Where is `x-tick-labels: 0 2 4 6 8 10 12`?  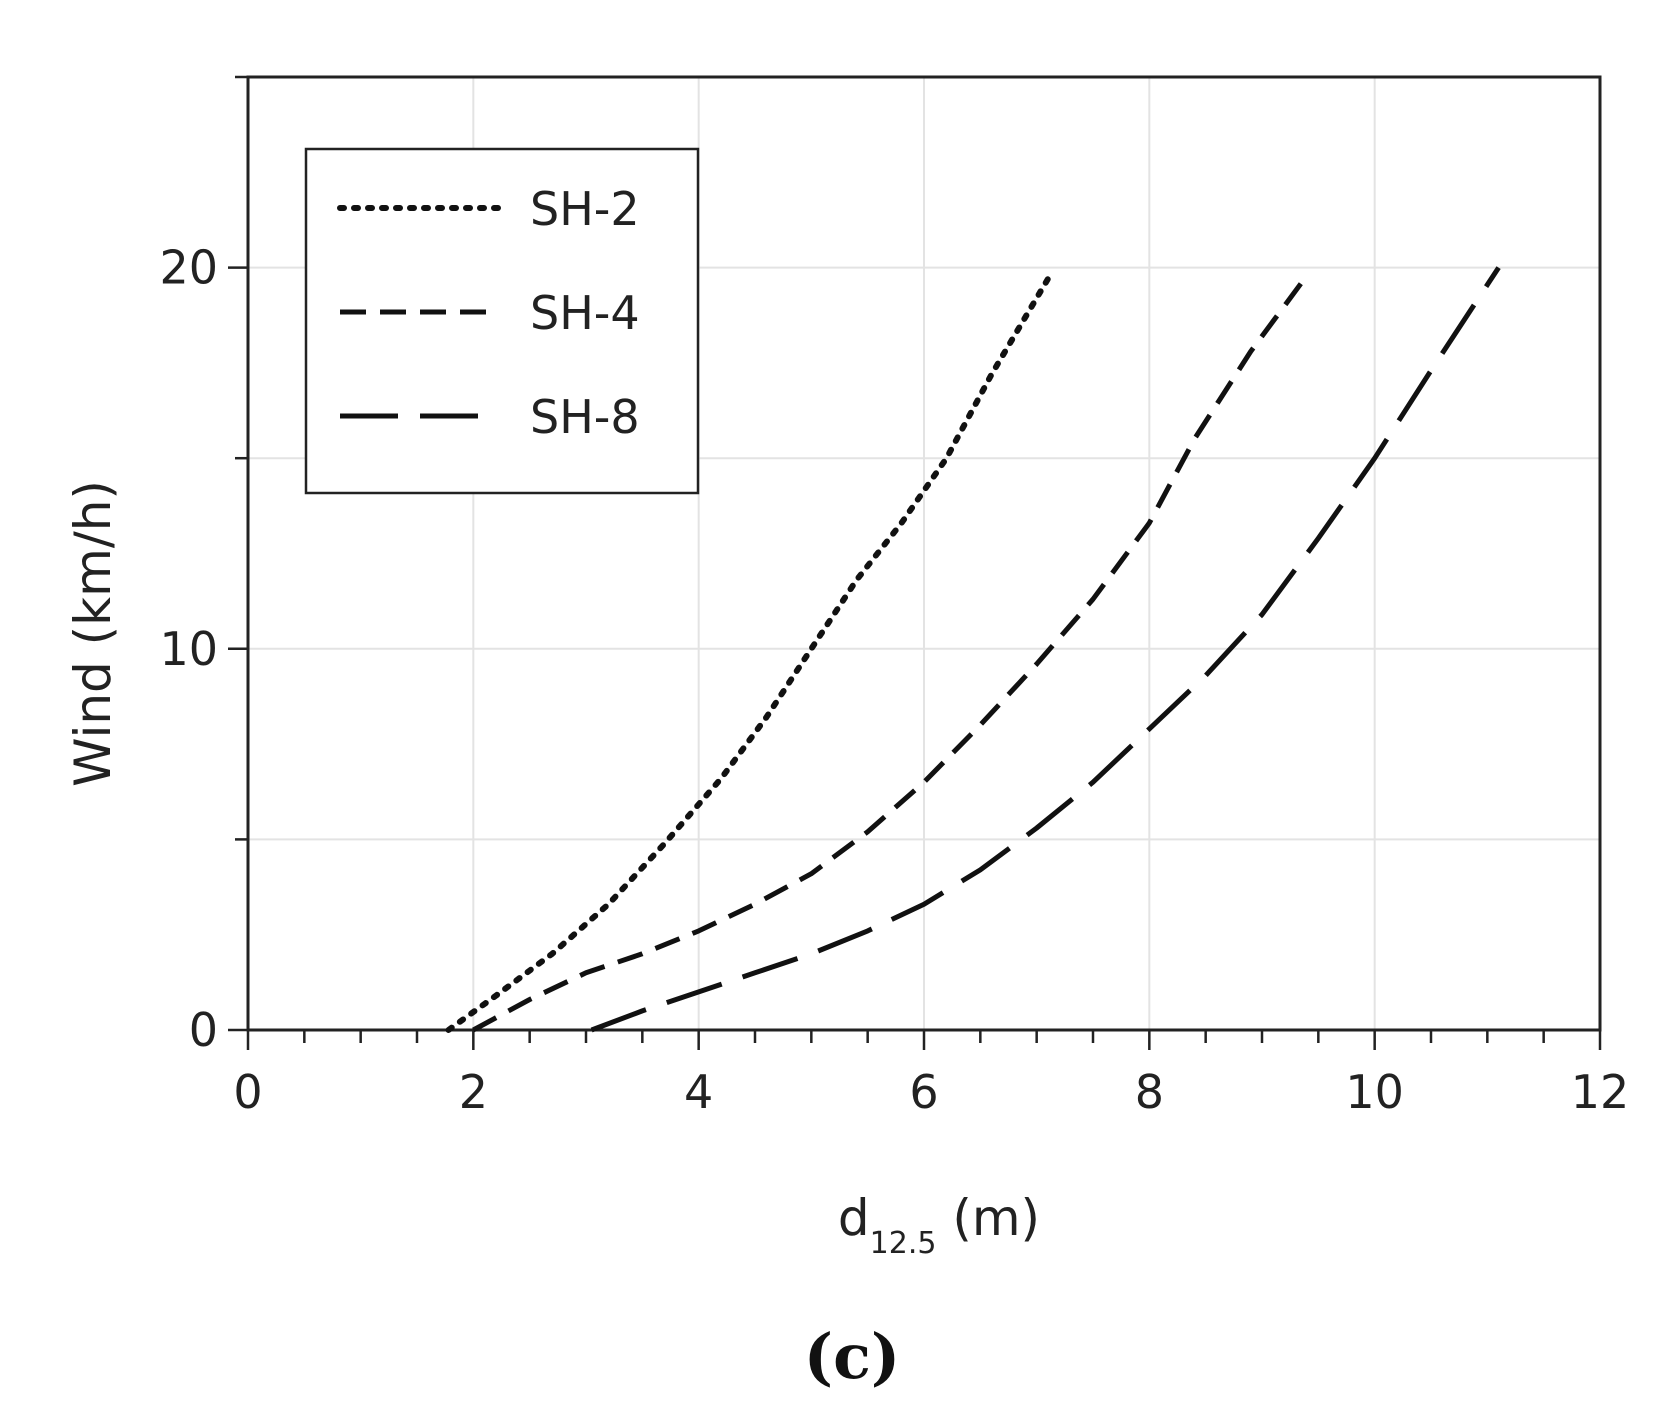 x-tick-labels: 0 2 4 6 8 10 12 is located at coordinates (931, 1092).